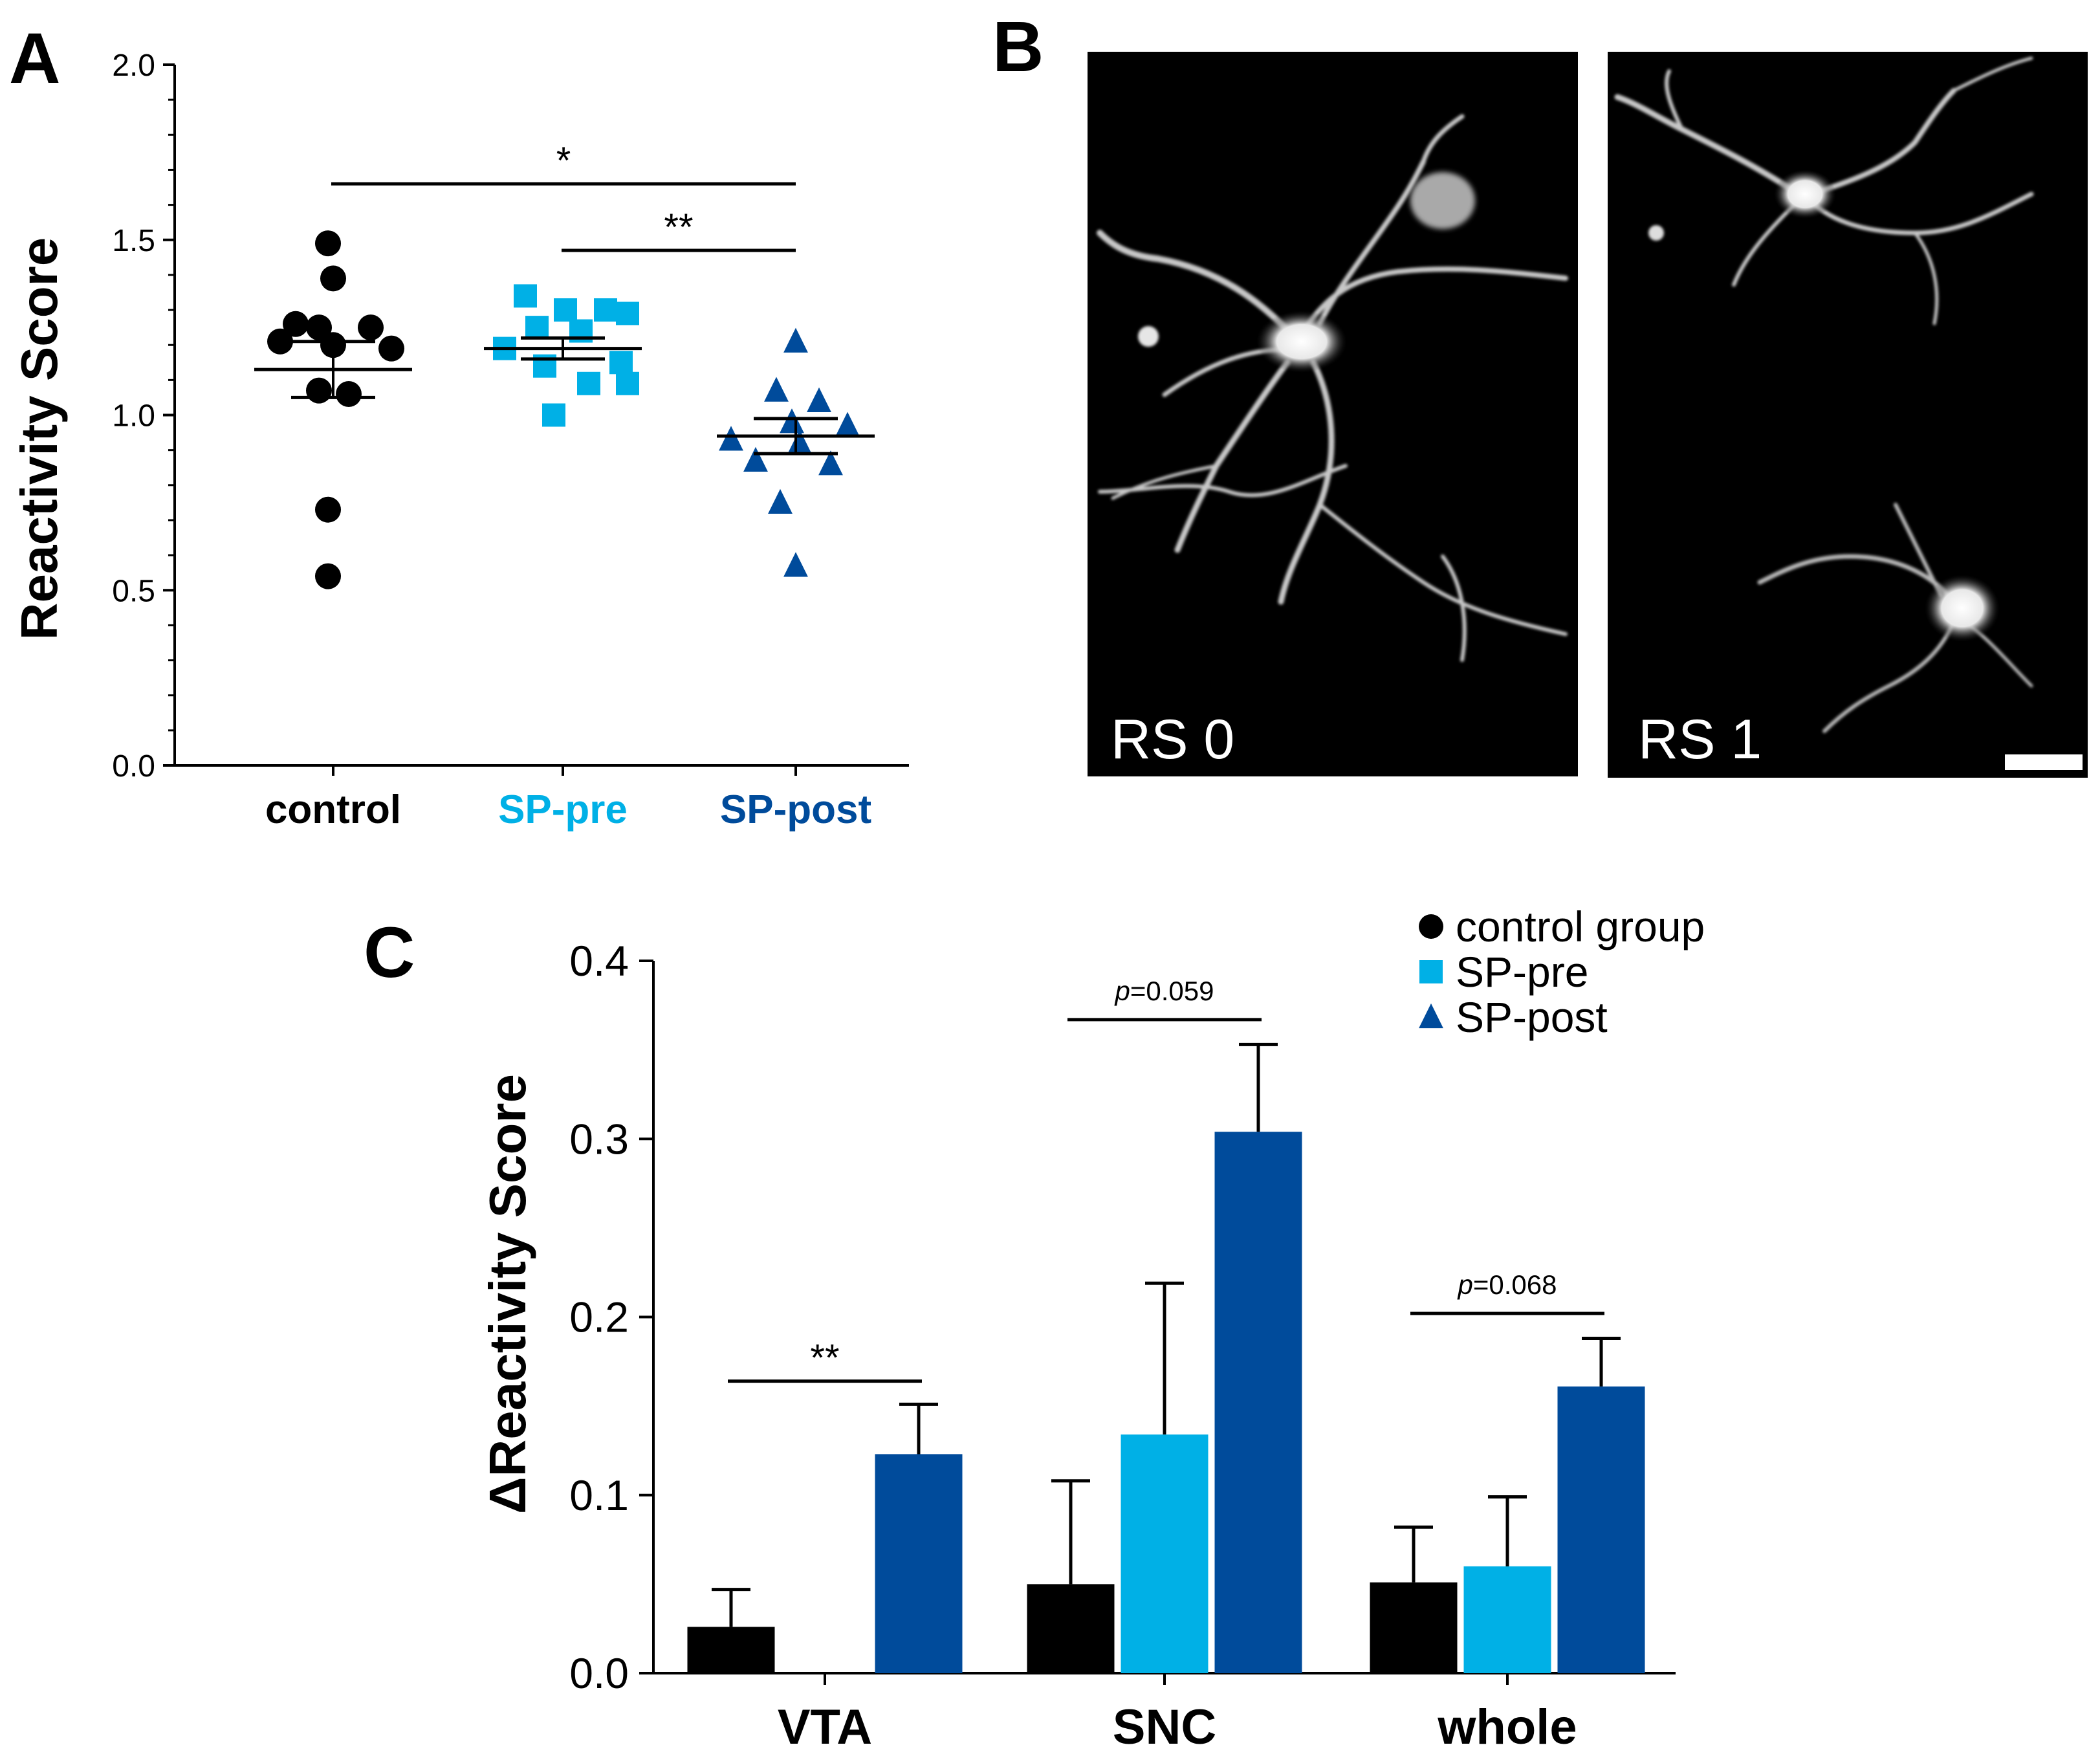  I want to click on panel-a-mean-sem, so click(564, 395).